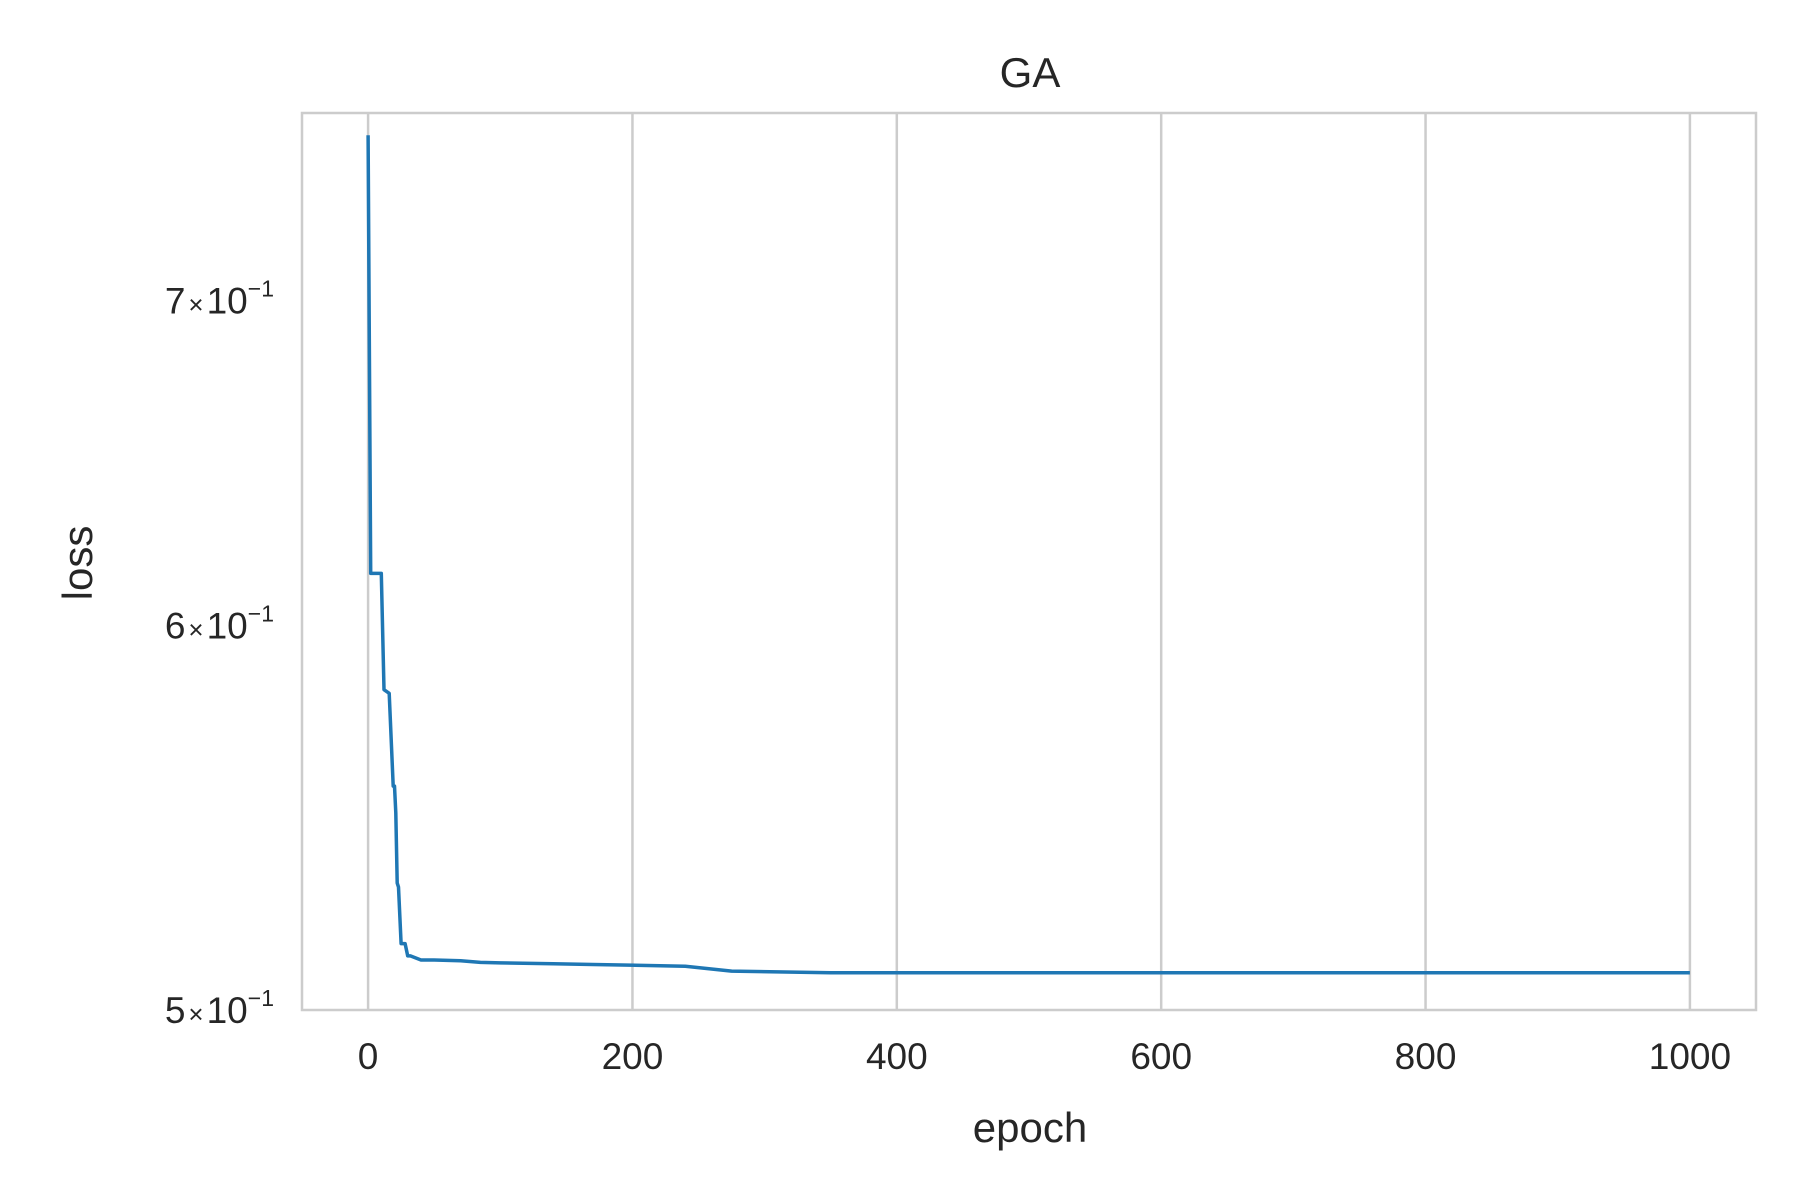 The height and width of the screenshot is (1200, 1800). Describe the element at coordinates (175, 1010) in the screenshot. I see `y-tick-mantissa: 5` at that location.